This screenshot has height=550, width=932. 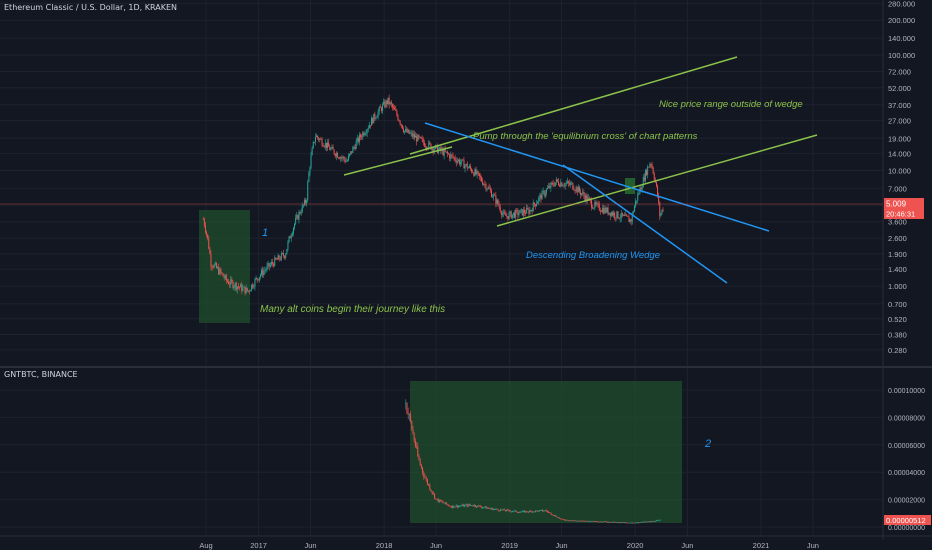 I want to click on gnt-price-tick-label: 0.00000000, so click(x=906, y=528).